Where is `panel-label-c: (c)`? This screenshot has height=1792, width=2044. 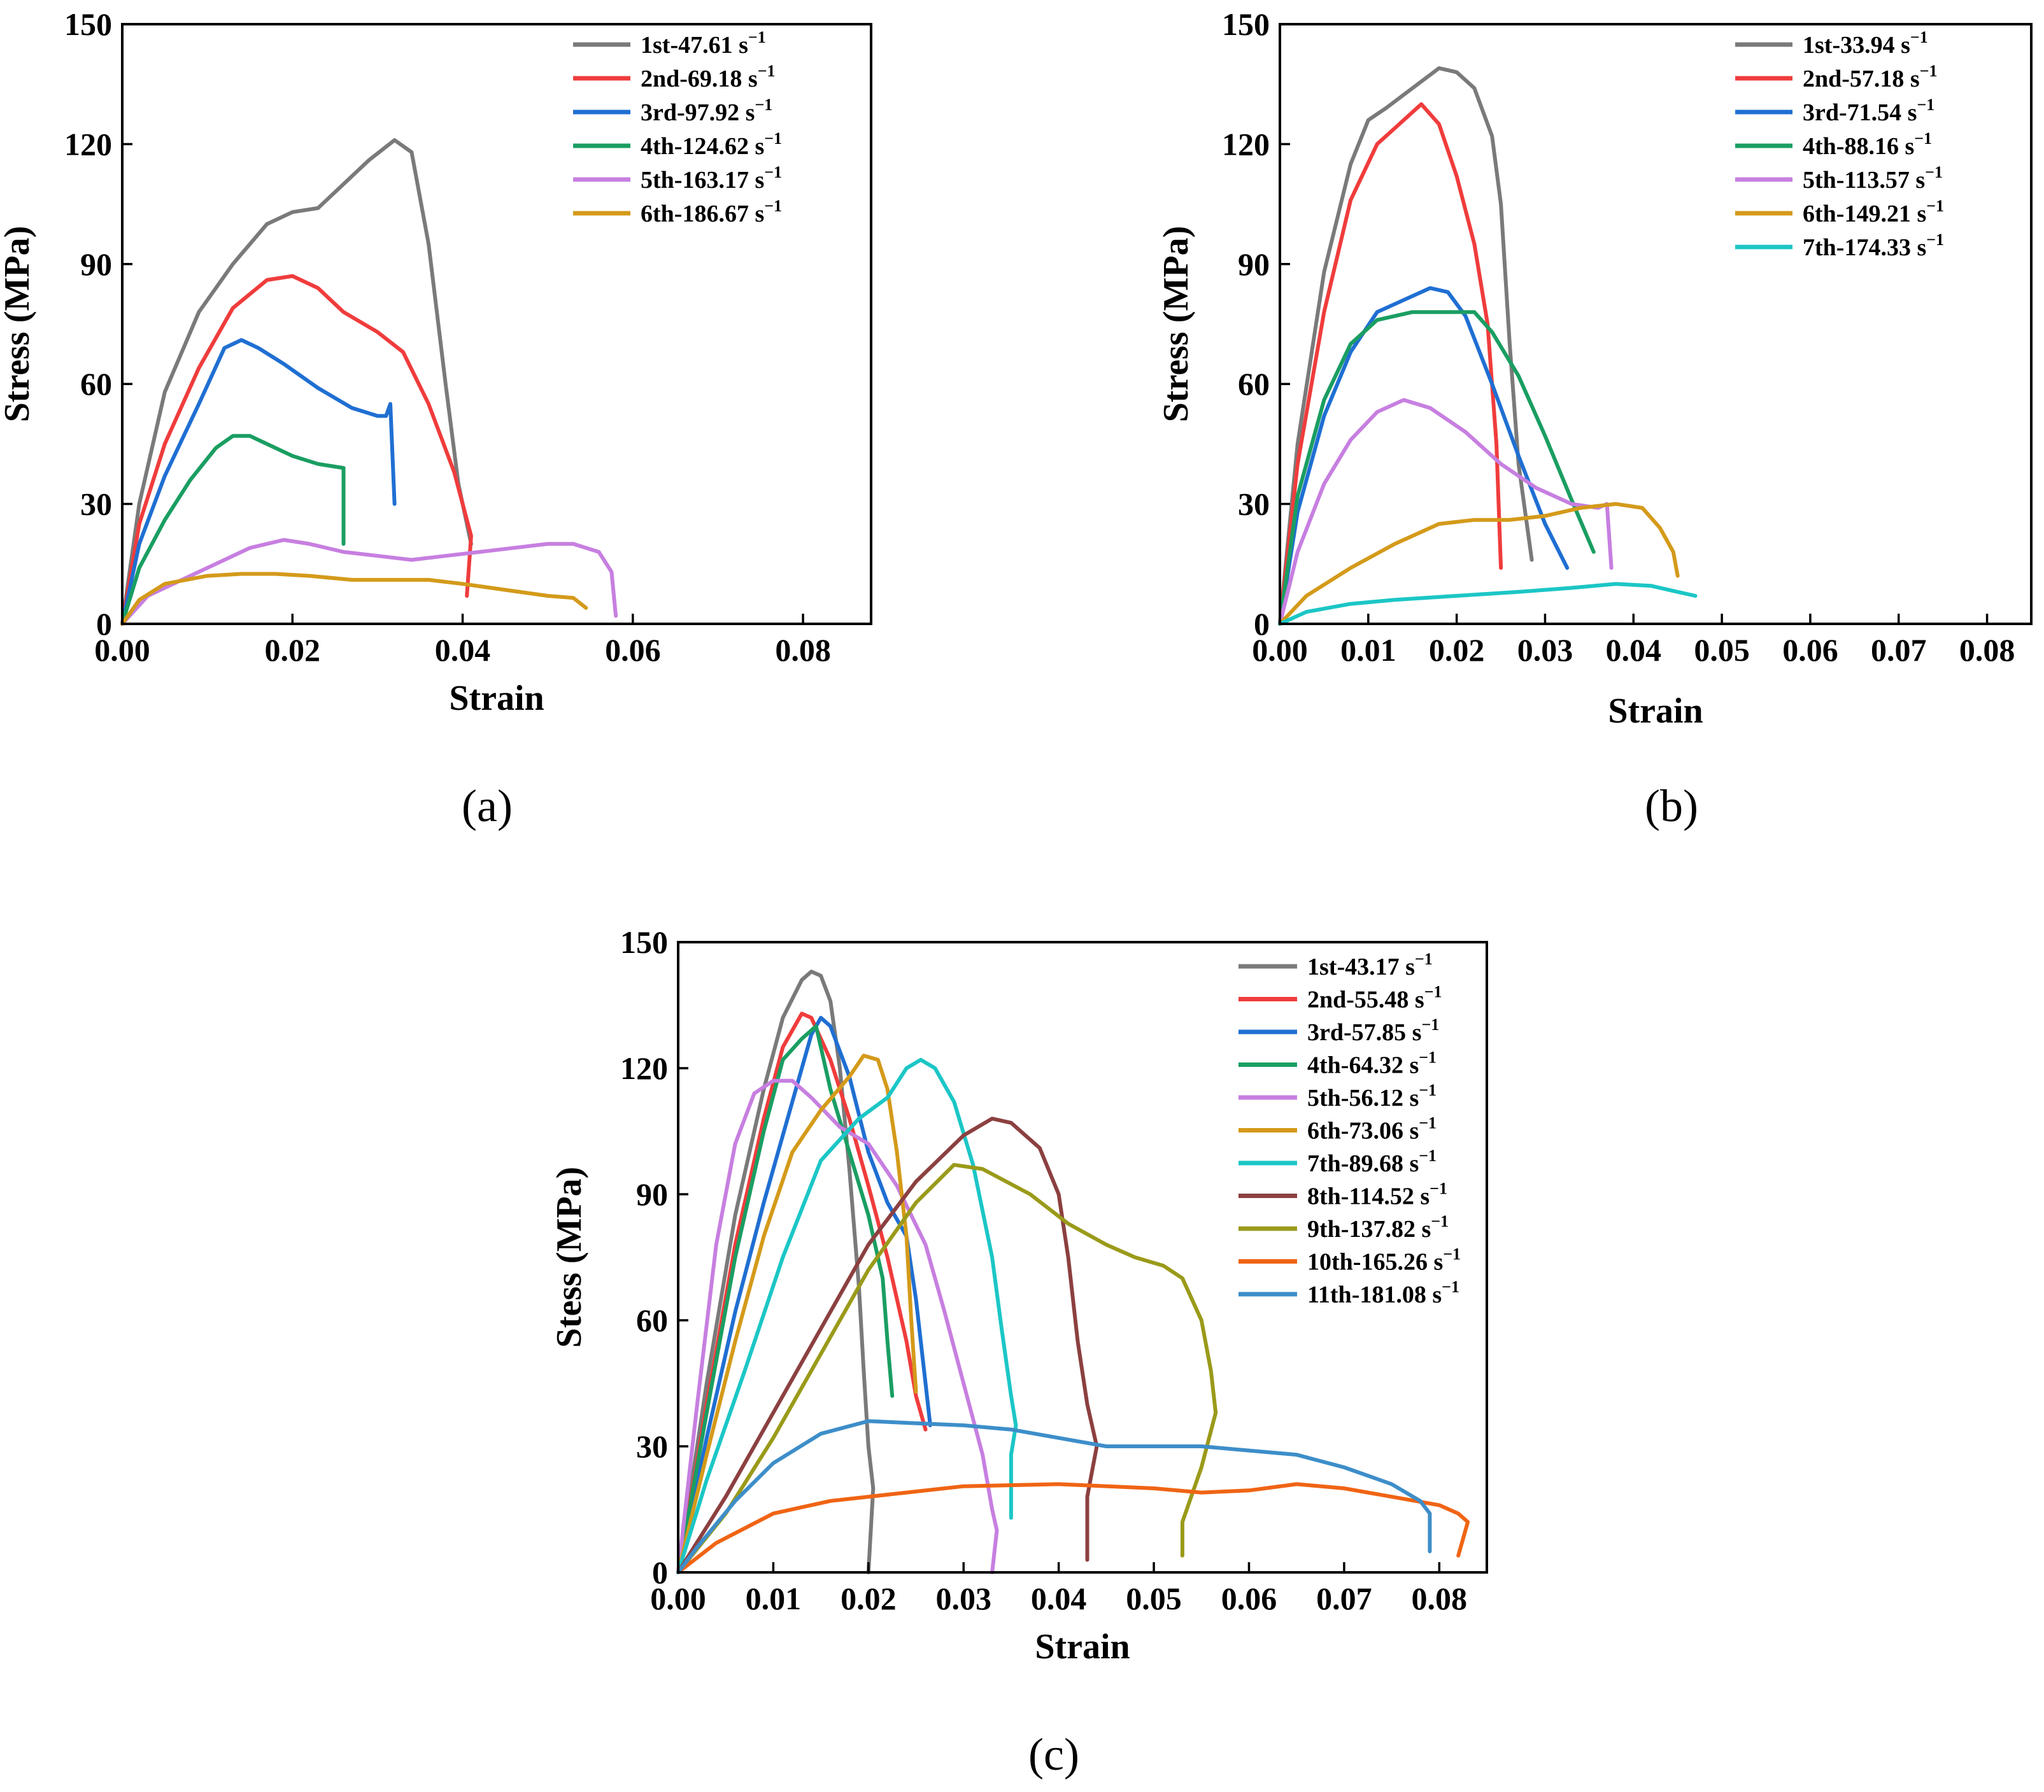 panel-label-c: (c) is located at coordinates (1053, 1755).